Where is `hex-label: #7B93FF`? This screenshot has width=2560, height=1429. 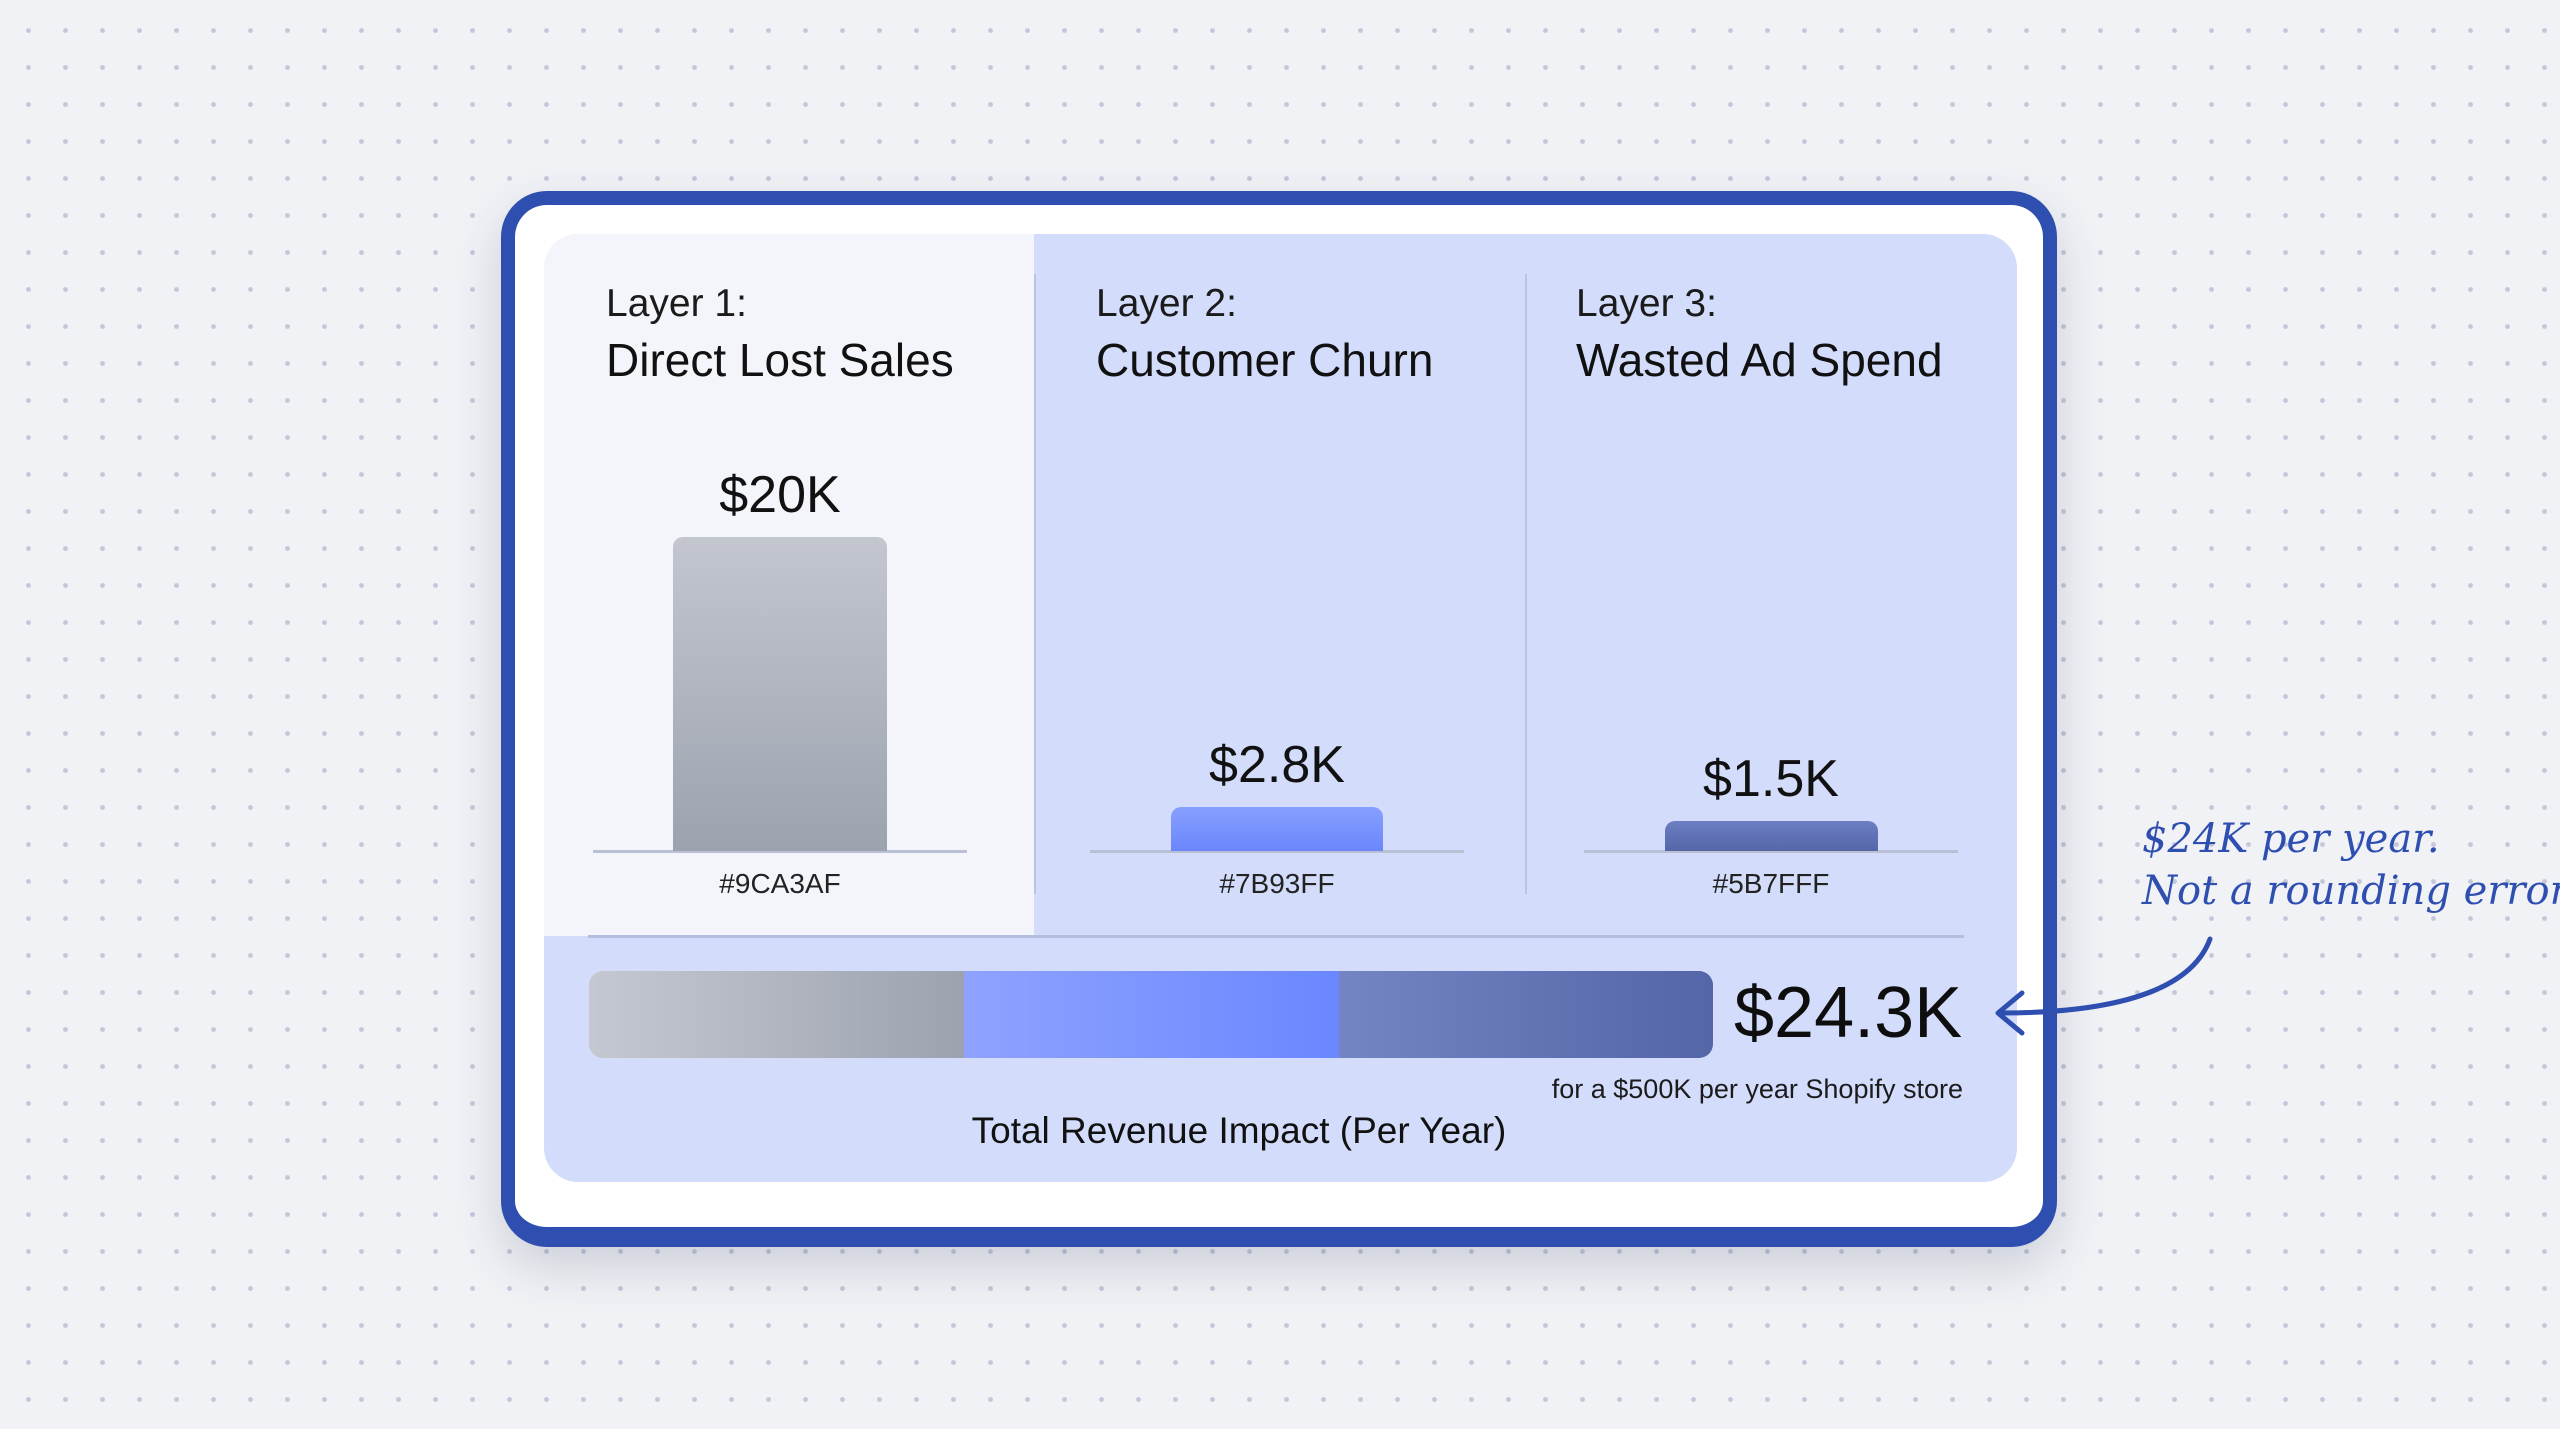 hex-label: #7B93FF is located at coordinates (1277, 883).